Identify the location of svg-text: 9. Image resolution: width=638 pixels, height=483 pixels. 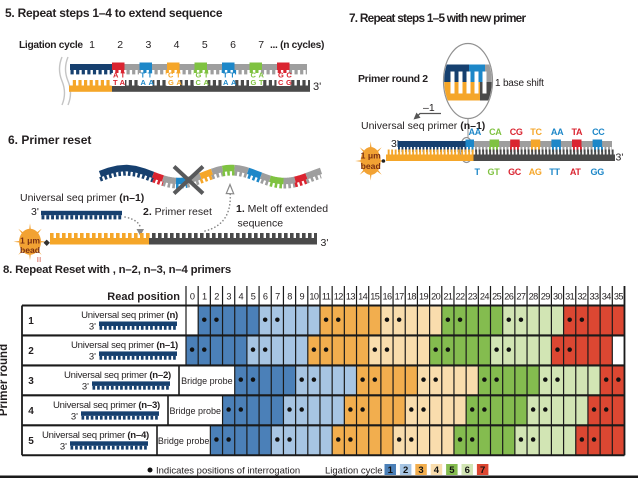
(301, 297).